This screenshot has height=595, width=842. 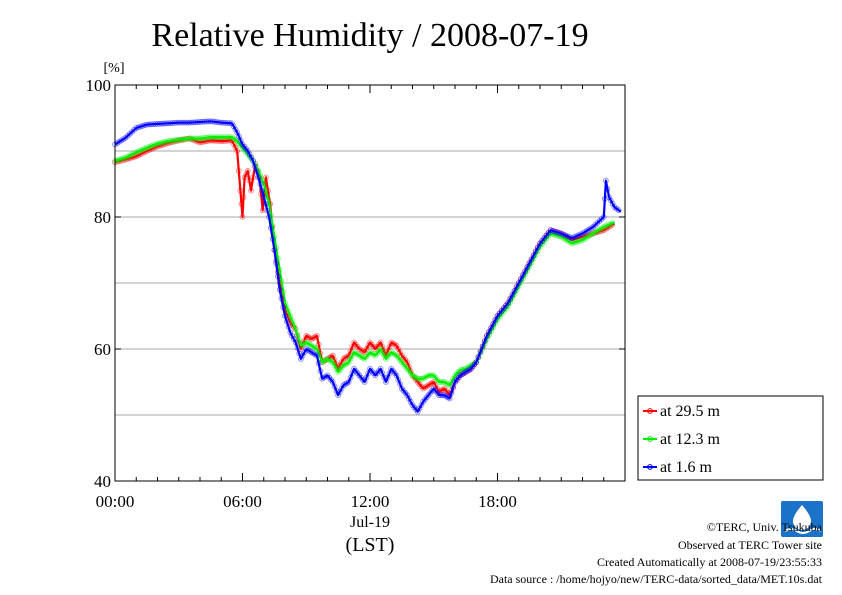 What do you see at coordinates (99, 85) in the screenshot?
I see `y-tick-label: 100` at bounding box center [99, 85].